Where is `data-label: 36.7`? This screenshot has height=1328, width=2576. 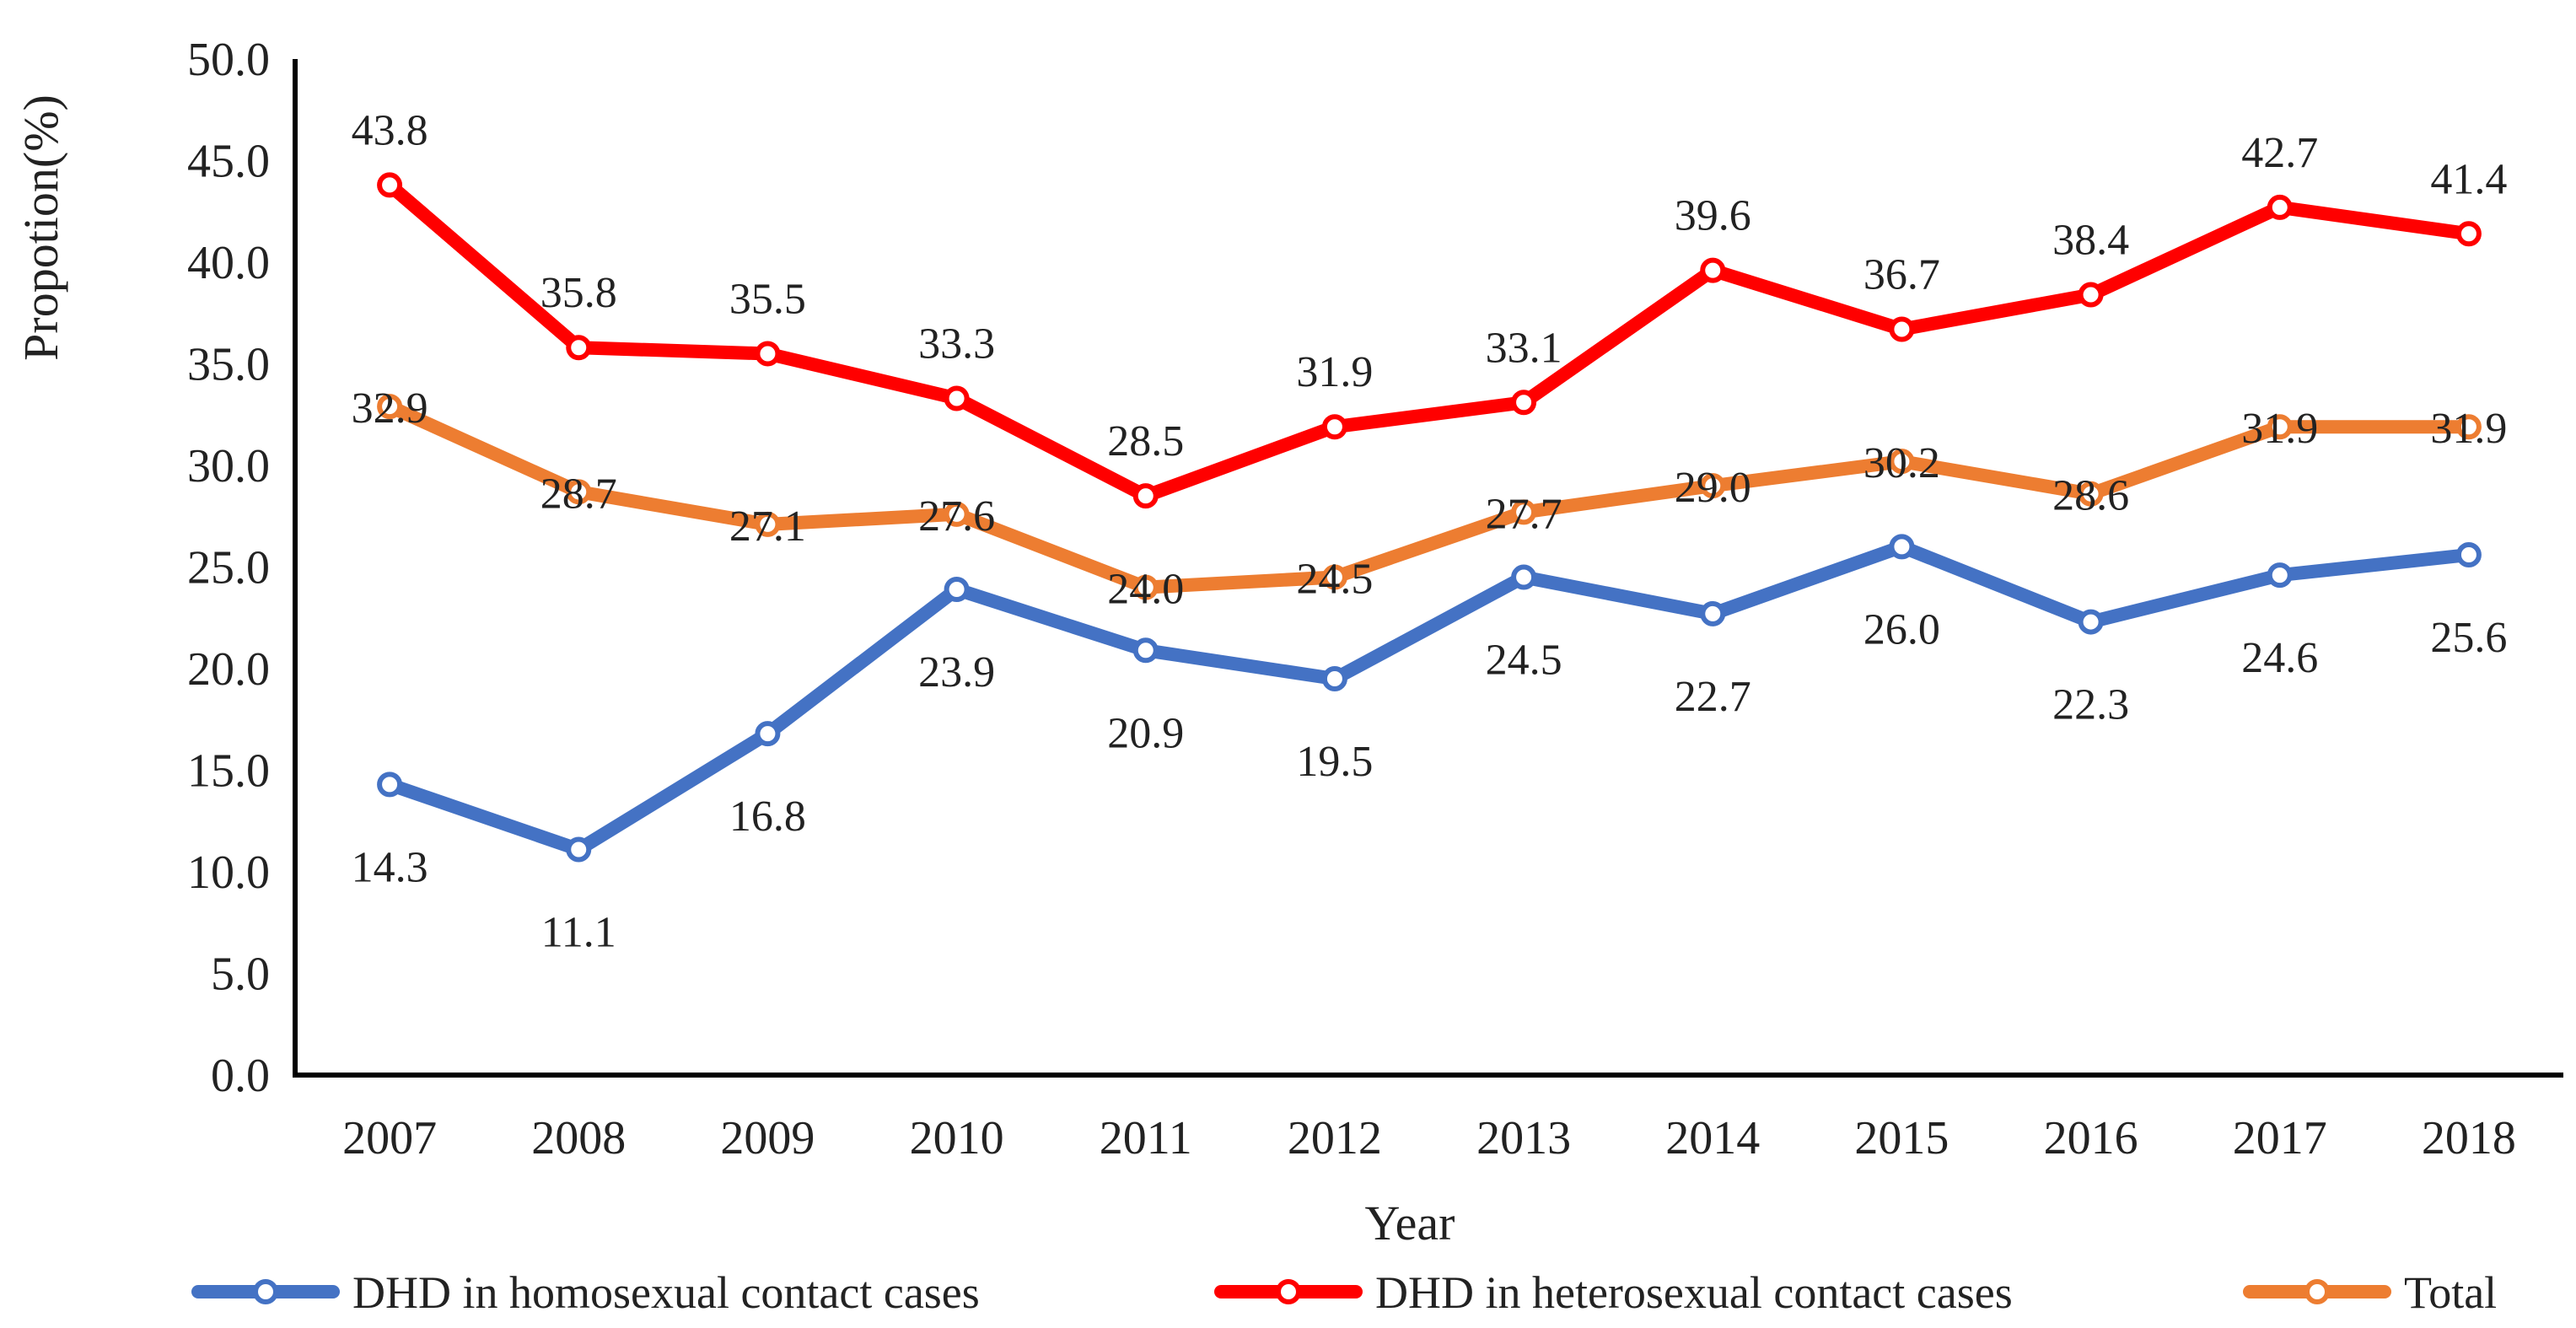
data-label: 36.7 is located at coordinates (1901, 275).